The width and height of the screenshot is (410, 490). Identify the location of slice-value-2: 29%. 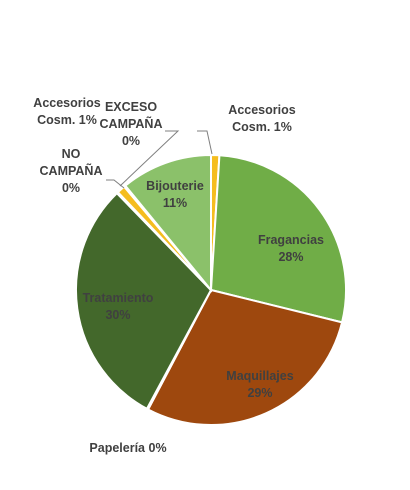
(259, 393).